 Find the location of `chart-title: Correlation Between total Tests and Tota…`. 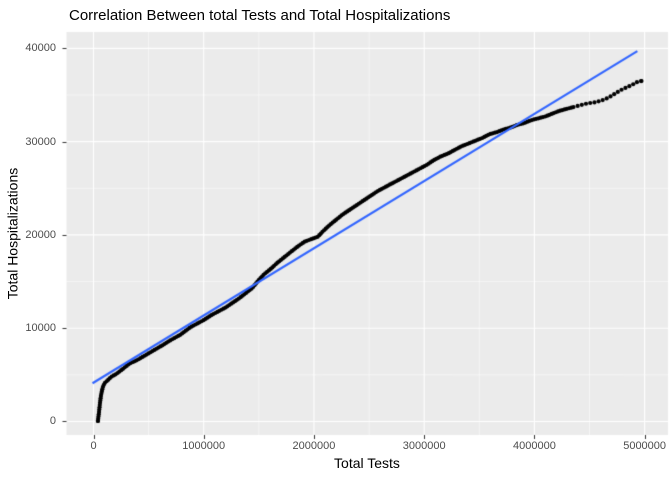

chart-title: Correlation Between total Tests and Tota… is located at coordinates (260, 15).